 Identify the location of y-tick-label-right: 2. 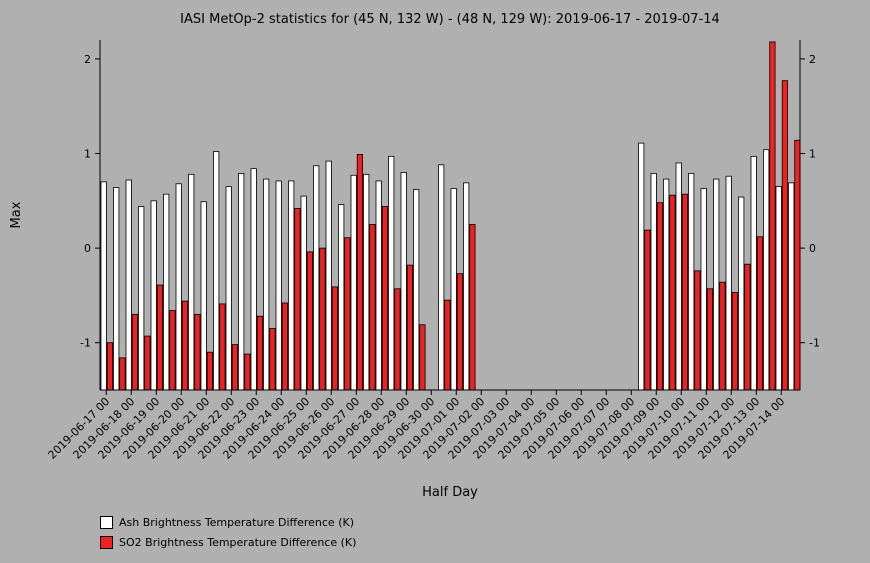
(812, 59).